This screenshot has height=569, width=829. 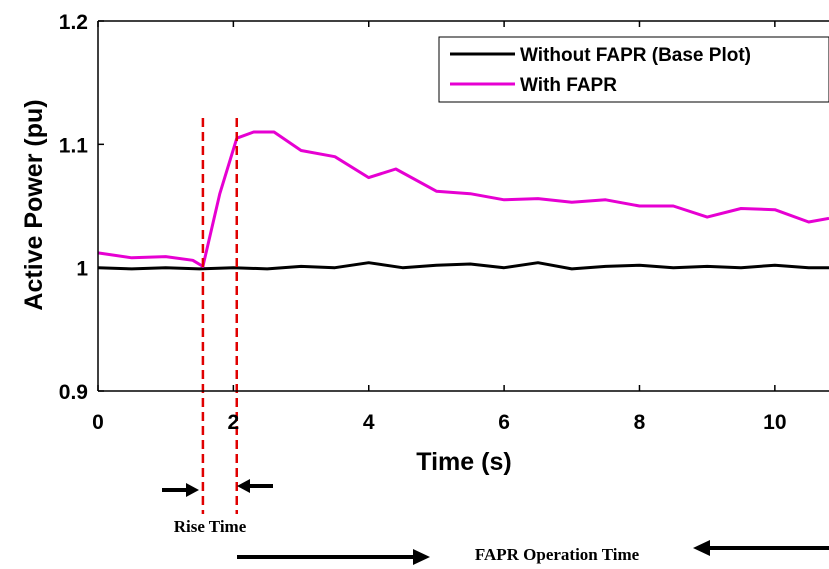 I want to click on rise-time-arrow-right-head, so click(x=243, y=486).